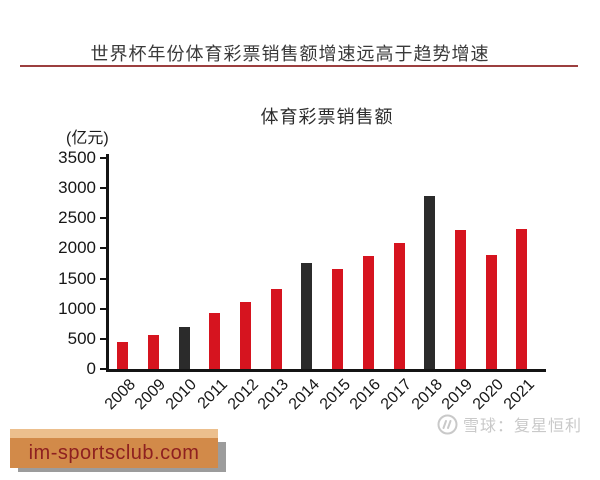 Image resolution: width=600 pixels, height=480 pixels. I want to click on bar-2021, so click(522, 298).